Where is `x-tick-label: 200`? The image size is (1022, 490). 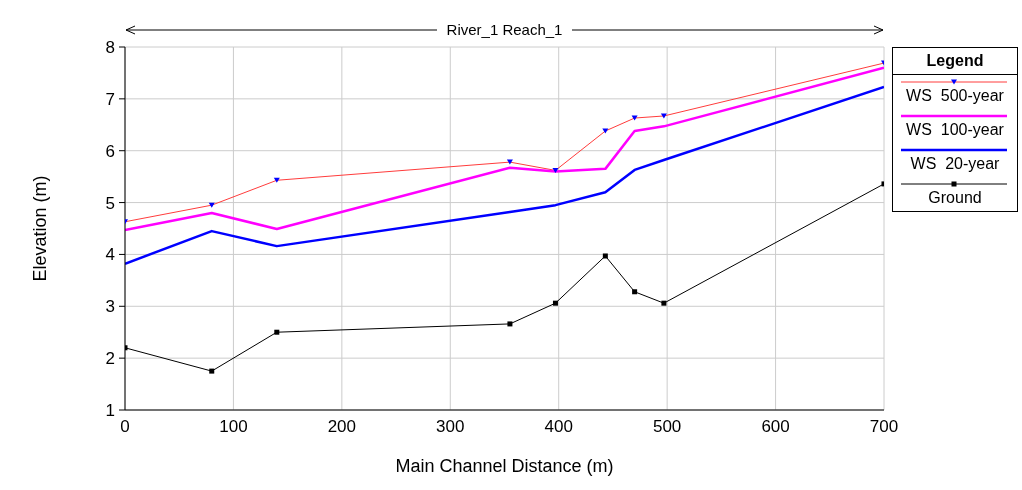
x-tick-label: 200 is located at coordinates (342, 427).